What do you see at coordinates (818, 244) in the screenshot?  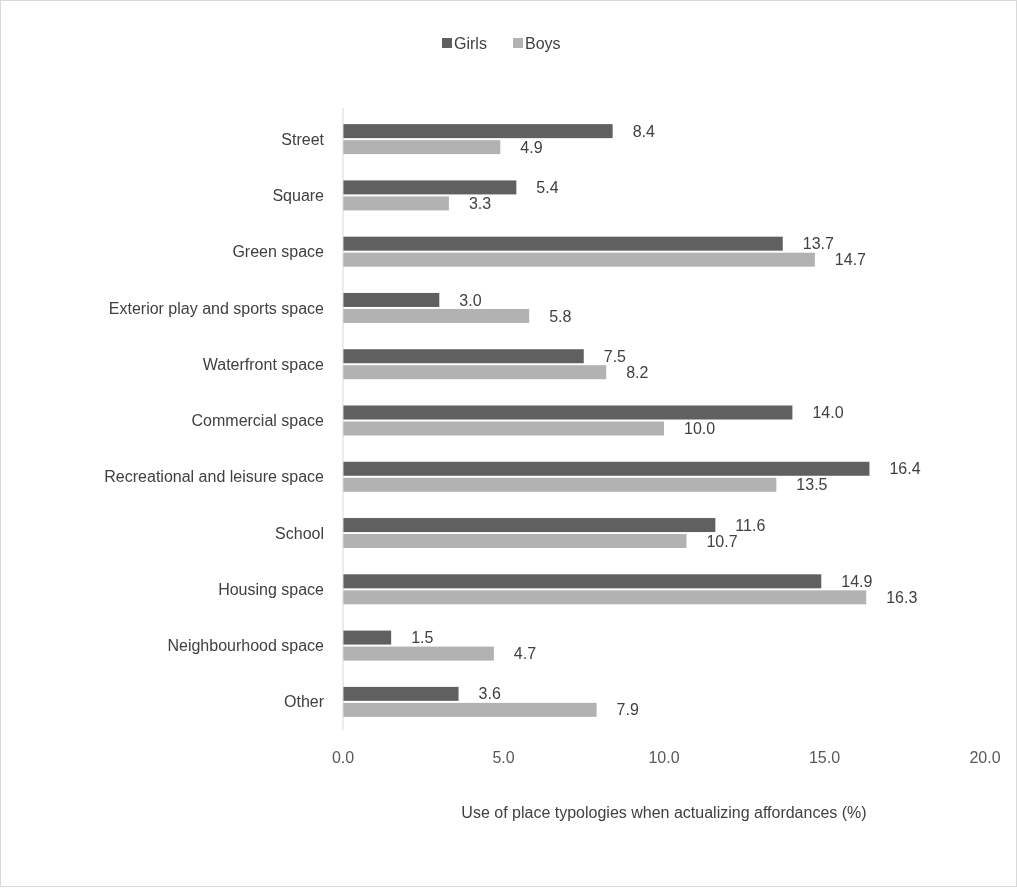 I see `data-label: 13.7` at bounding box center [818, 244].